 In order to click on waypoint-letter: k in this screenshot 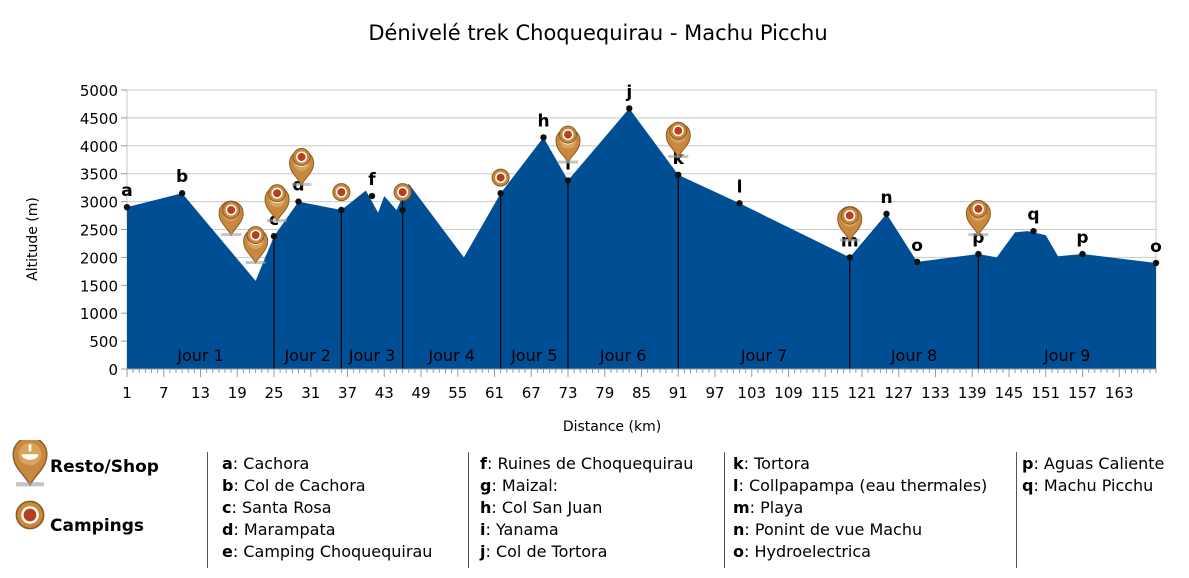, I will do `click(679, 159)`.